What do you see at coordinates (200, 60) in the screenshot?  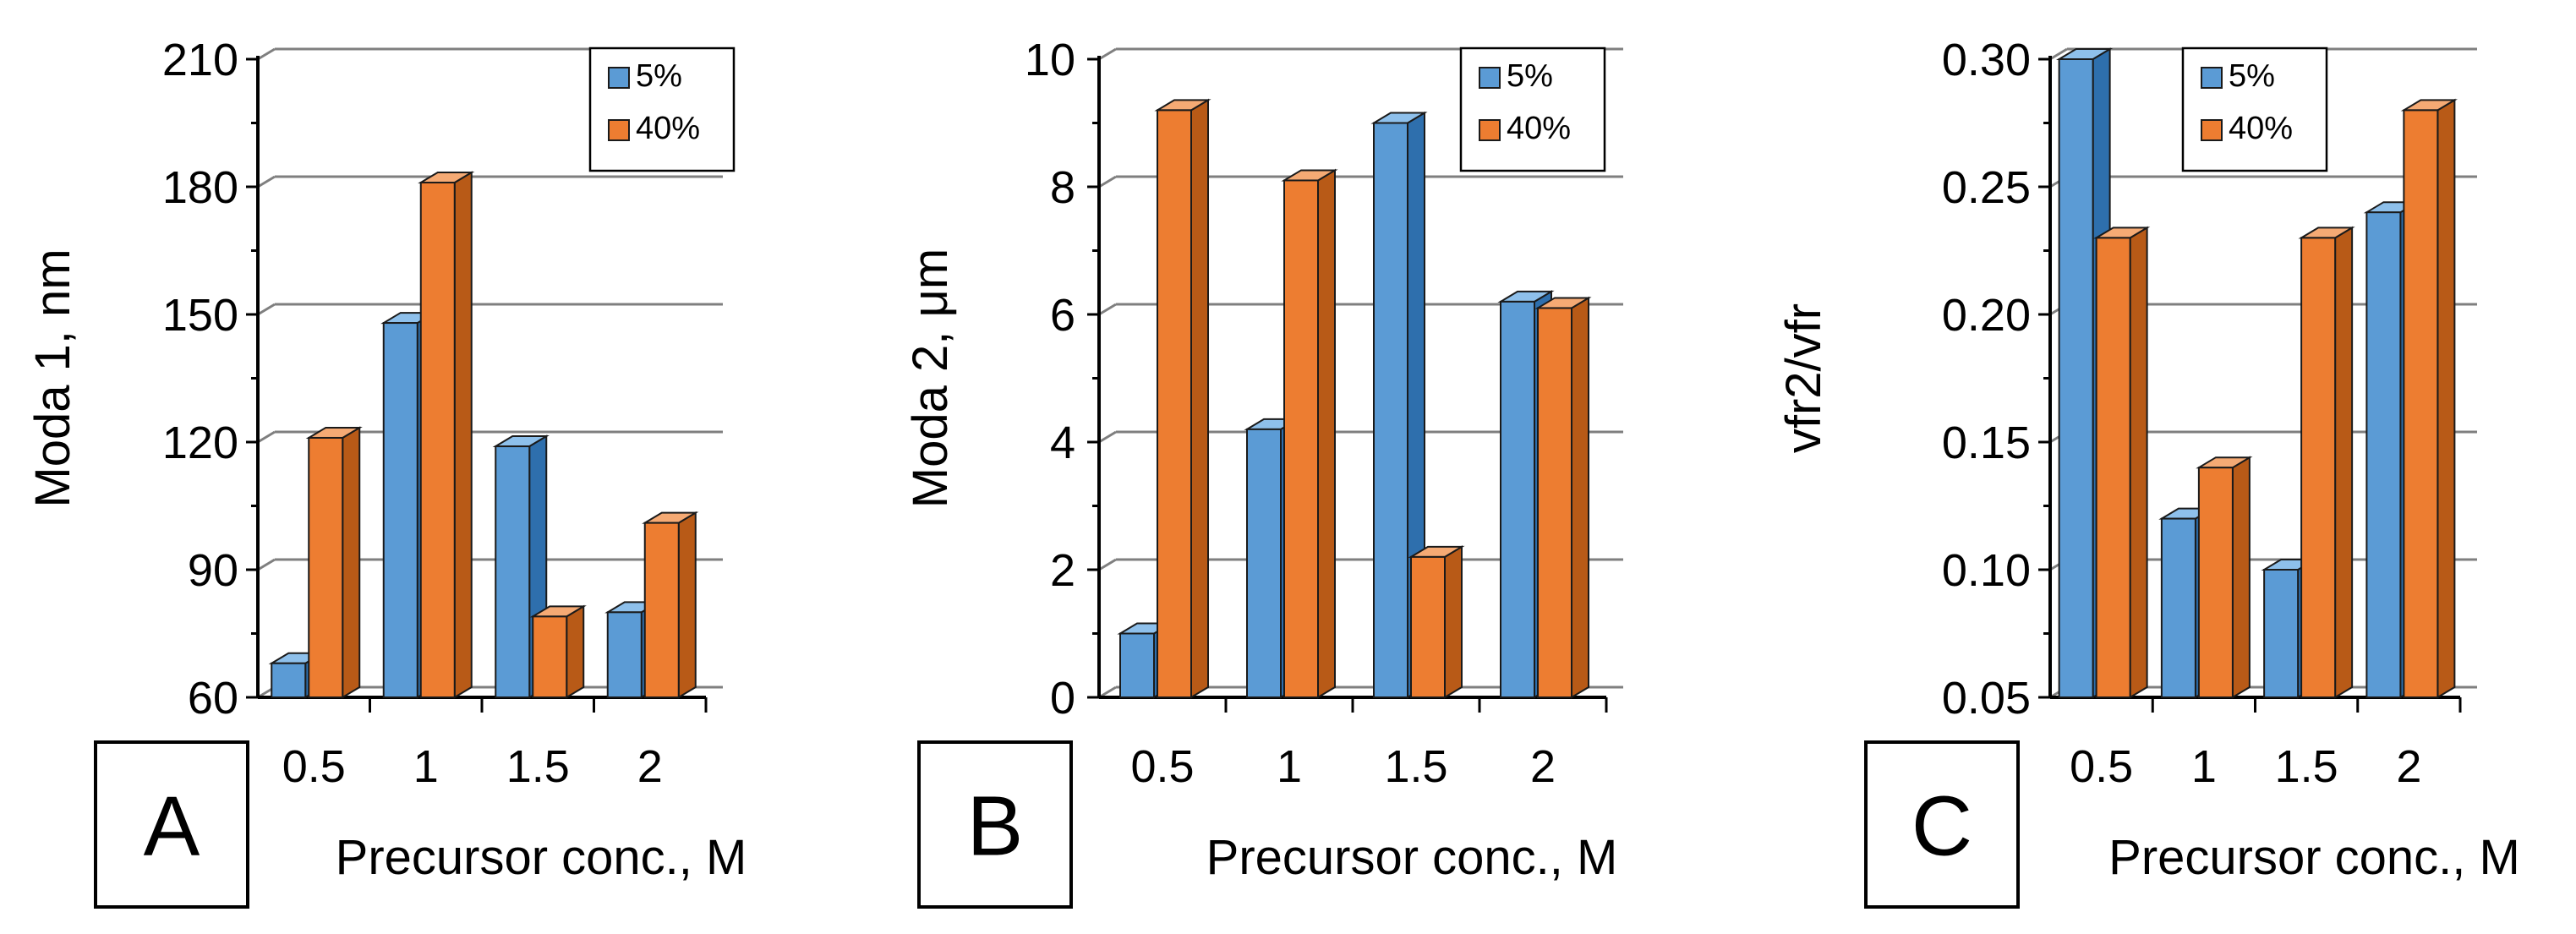 I see `y-tick-label: 210` at bounding box center [200, 60].